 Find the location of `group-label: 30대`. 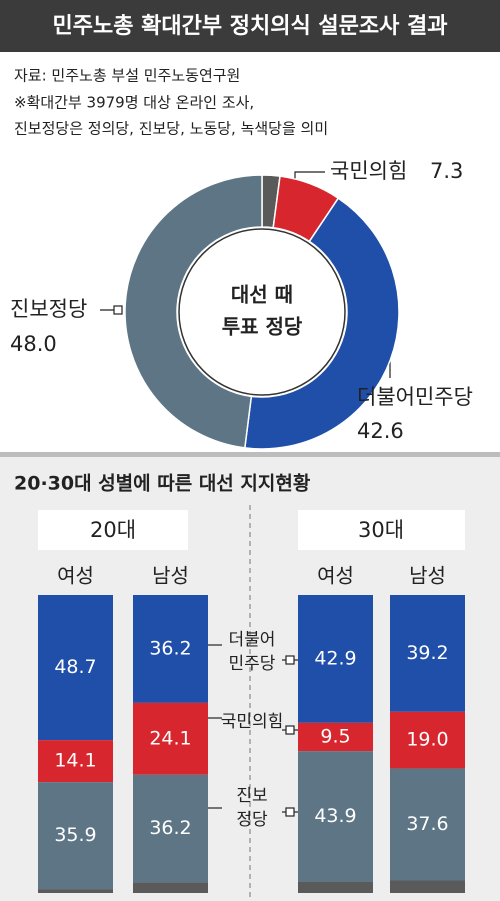

group-label: 30대 is located at coordinates (381, 530).